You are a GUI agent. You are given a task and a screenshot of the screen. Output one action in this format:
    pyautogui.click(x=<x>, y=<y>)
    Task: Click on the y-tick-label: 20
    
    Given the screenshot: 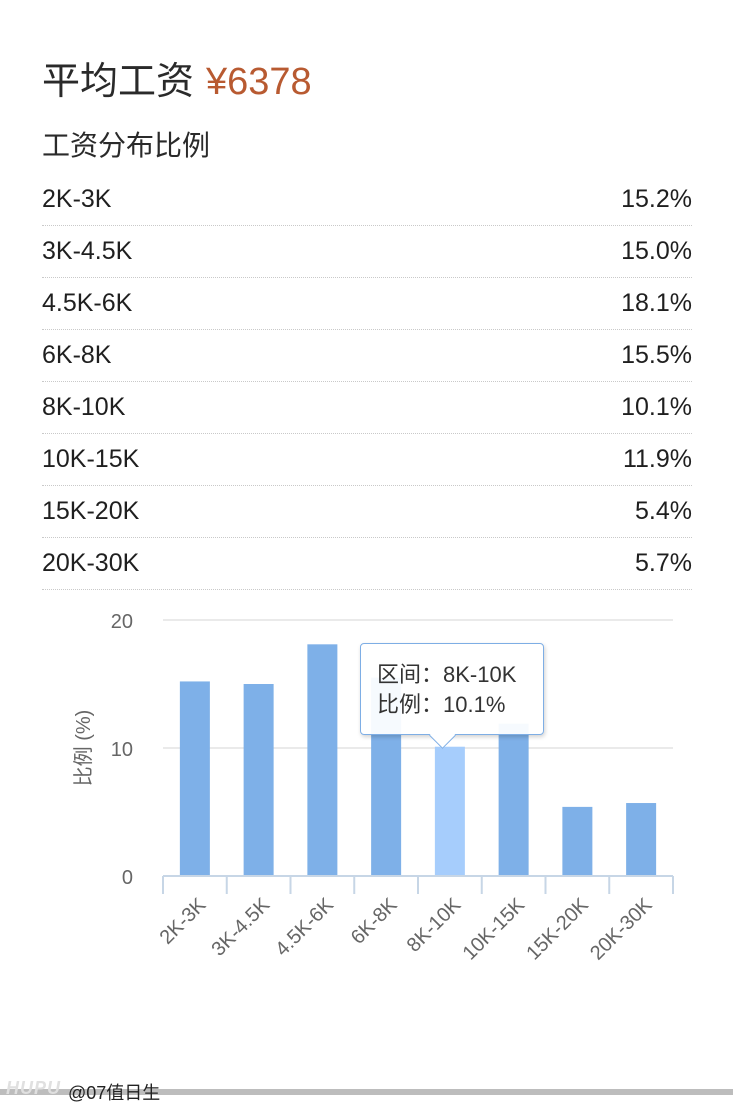 What is the action you would take?
    pyautogui.click(x=122, y=622)
    